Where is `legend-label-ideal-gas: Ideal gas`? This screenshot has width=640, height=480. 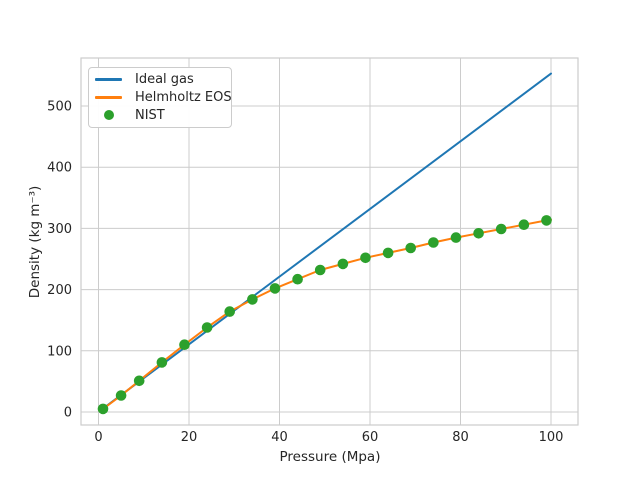 legend-label-ideal-gas: Ideal gas is located at coordinates (164, 80).